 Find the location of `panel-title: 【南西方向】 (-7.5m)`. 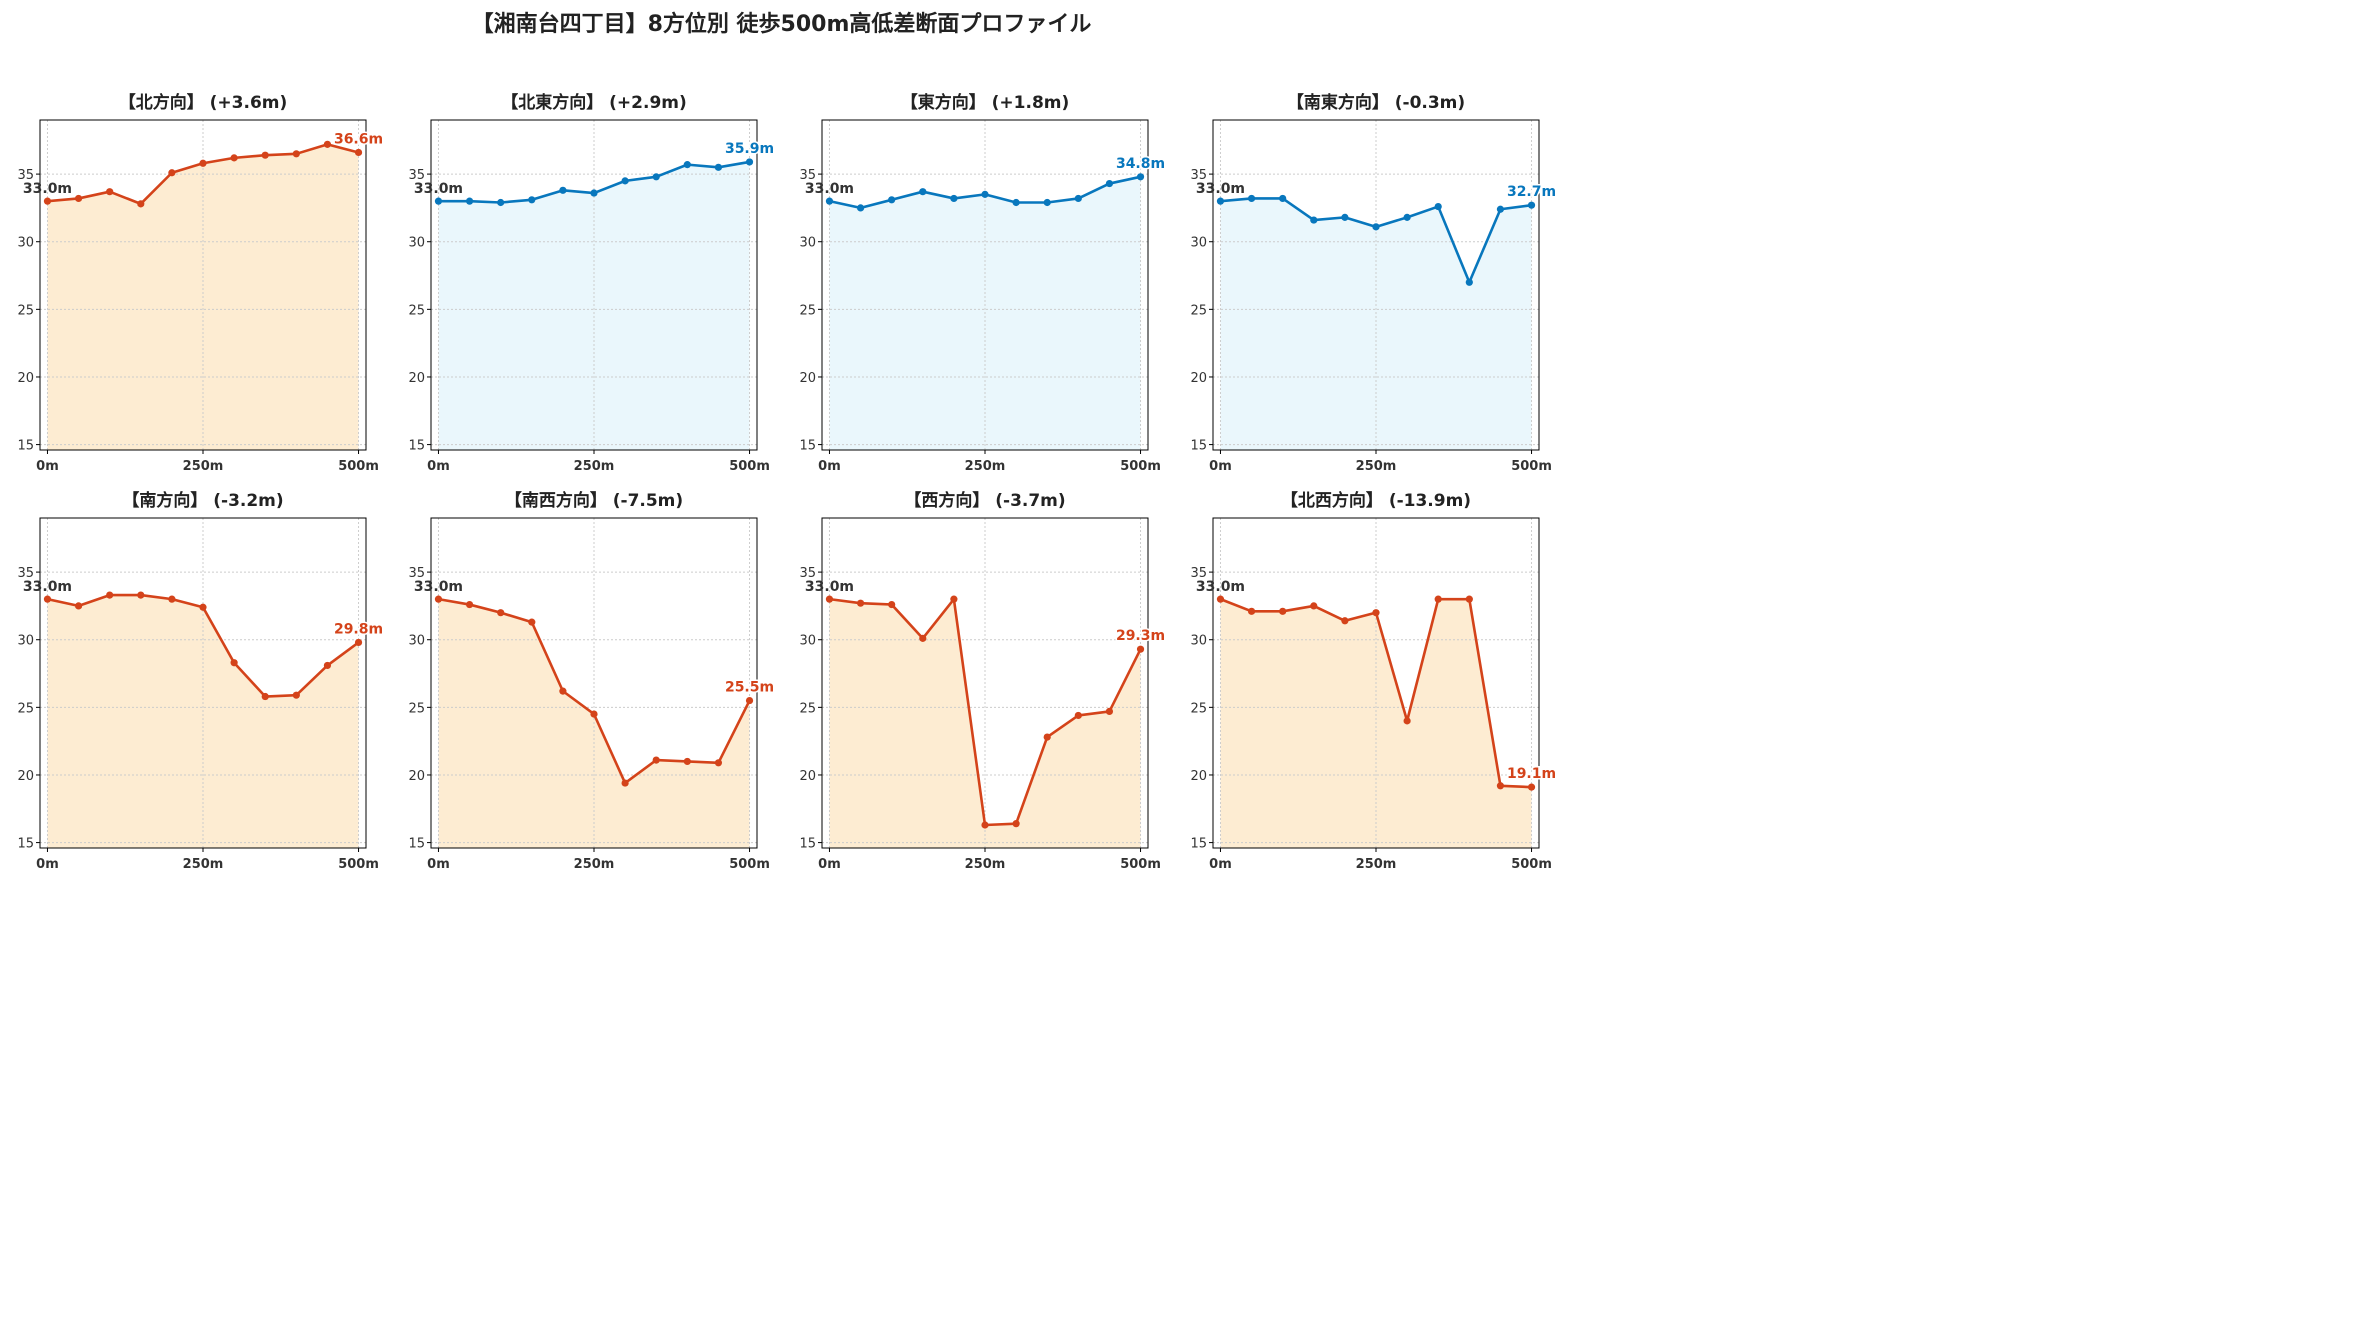

panel-title: 【南西方向】 (-7.5m) is located at coordinates (594, 500).